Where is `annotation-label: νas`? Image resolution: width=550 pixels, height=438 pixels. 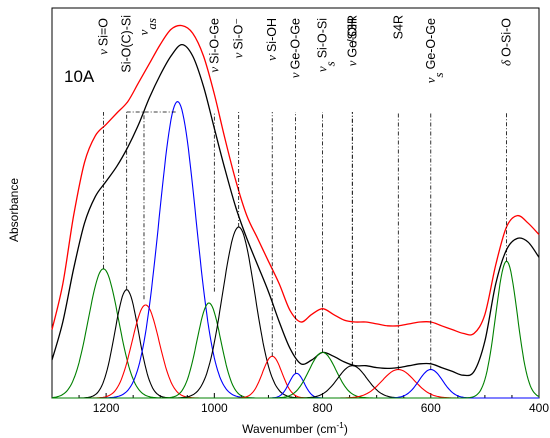 annotation-label: νas is located at coordinates (147, 26).